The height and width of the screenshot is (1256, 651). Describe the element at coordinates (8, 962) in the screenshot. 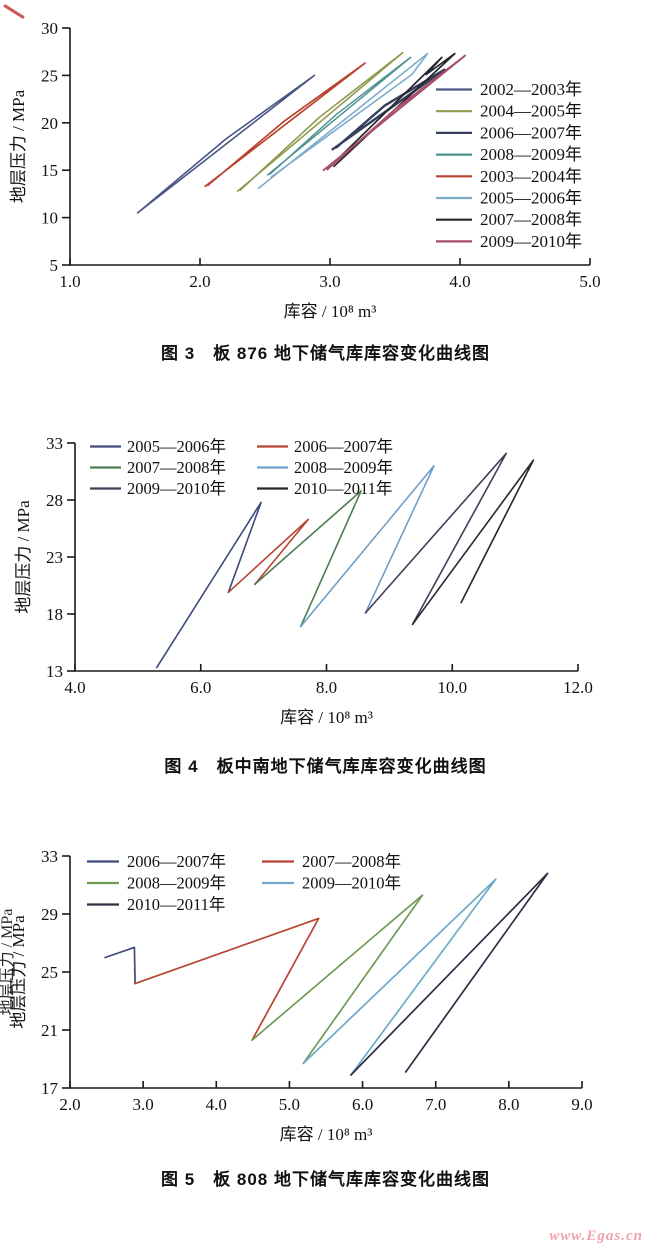

I see `y-axis-title-ghost: 地层压力 / MPa` at that location.